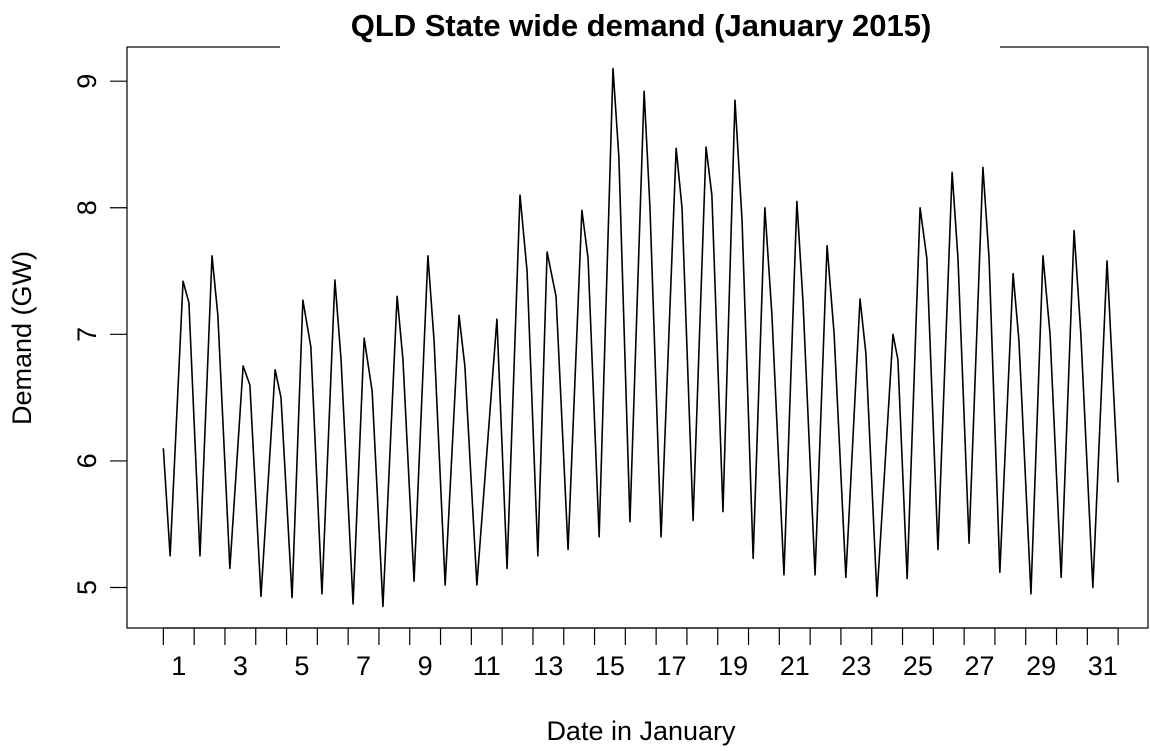 This screenshot has height=751, width=1150. I want to click on x-tick-label: 13, so click(548, 666).